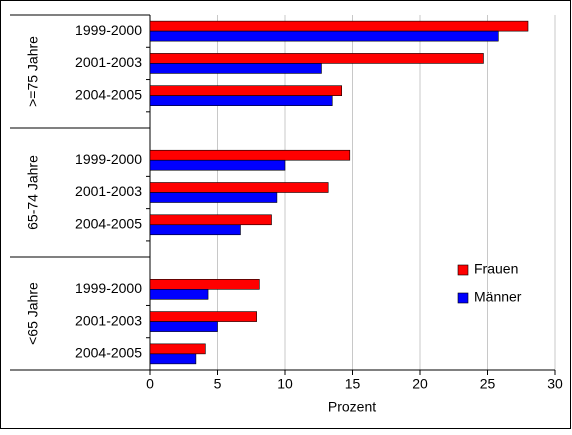 This screenshot has height=435, width=572. Describe the element at coordinates (498, 297) in the screenshot. I see `legend-label: Männer` at that location.